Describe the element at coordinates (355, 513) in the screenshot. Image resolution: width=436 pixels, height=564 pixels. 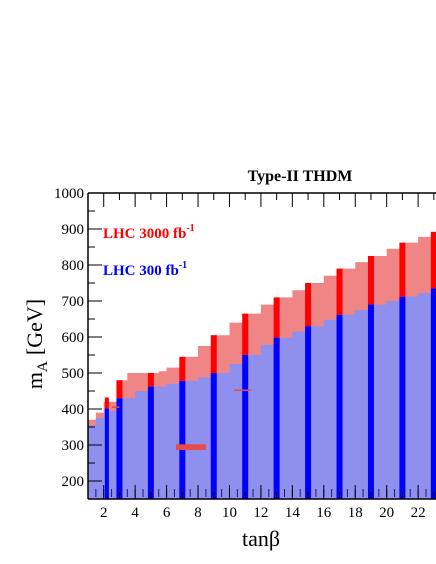
I see `x-tick-label: 18` at that location.